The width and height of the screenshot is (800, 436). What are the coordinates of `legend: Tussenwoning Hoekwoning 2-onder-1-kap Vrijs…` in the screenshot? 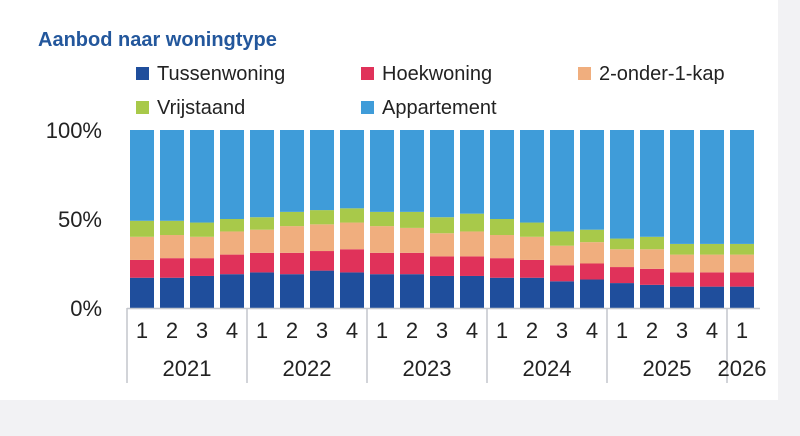 It's located at (430, 91).